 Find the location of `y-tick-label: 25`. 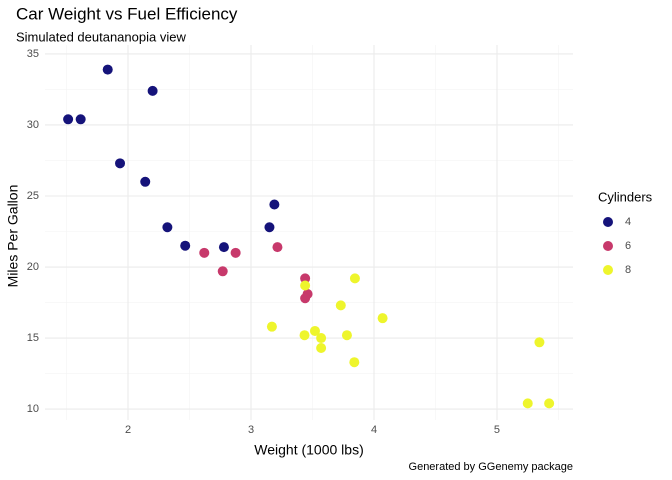

y-tick-label: 25 is located at coordinates (33, 196).